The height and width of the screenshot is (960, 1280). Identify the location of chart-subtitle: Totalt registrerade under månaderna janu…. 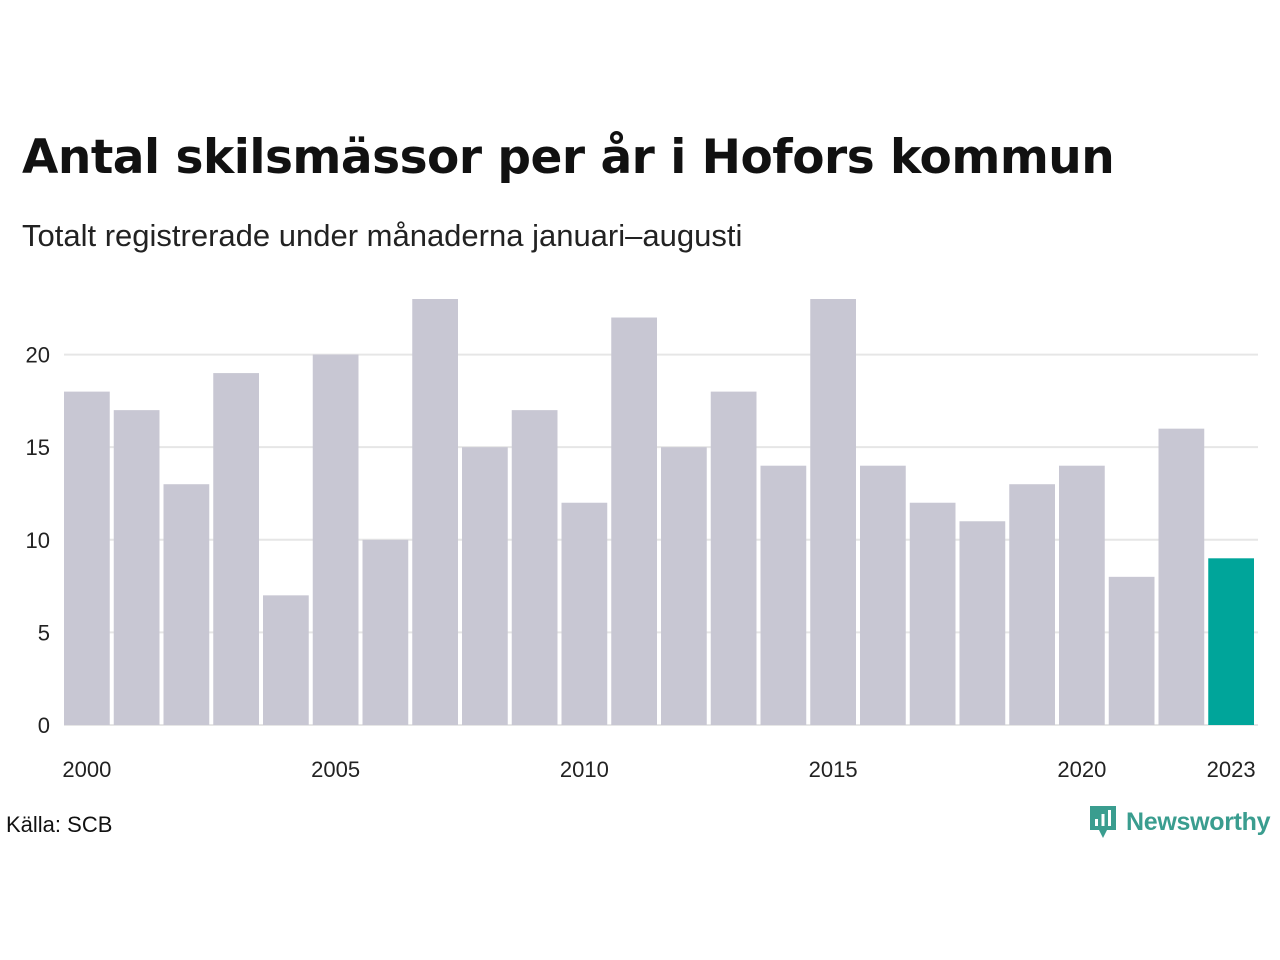
(382, 235).